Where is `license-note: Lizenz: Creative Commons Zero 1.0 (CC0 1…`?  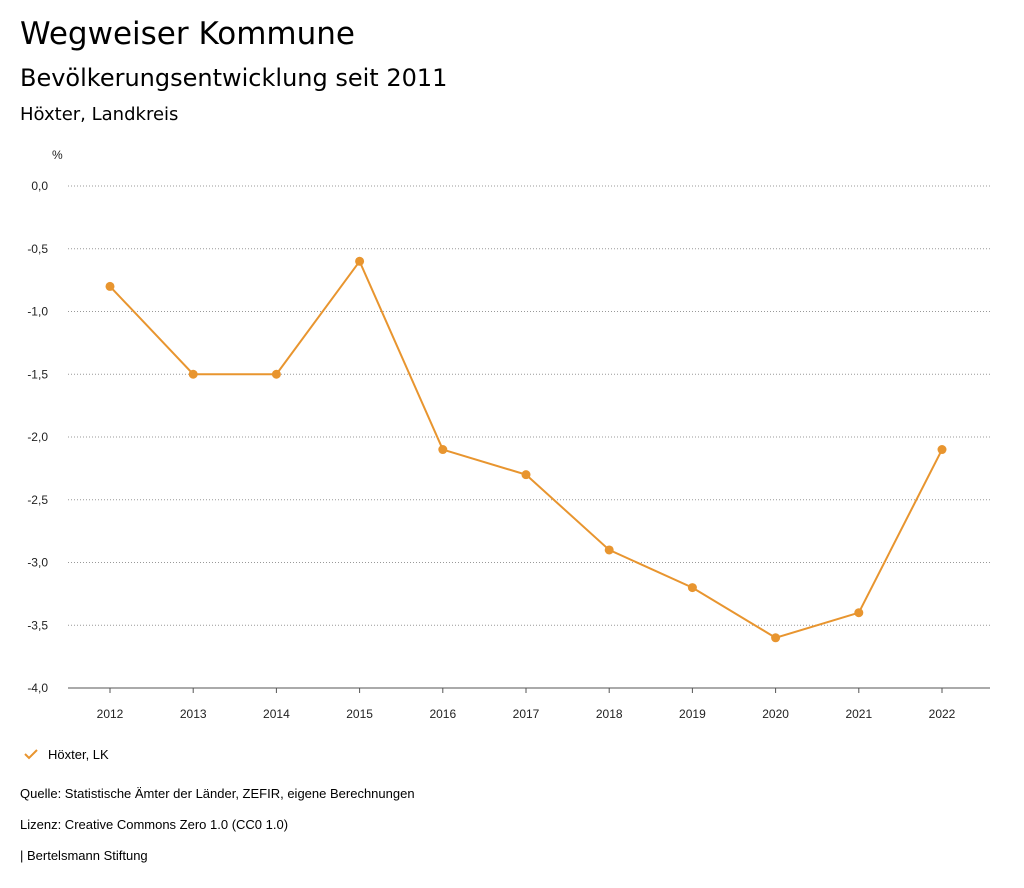
license-note: Lizenz: Creative Commons Zero 1.0 (CC0 1… is located at coordinates (154, 824).